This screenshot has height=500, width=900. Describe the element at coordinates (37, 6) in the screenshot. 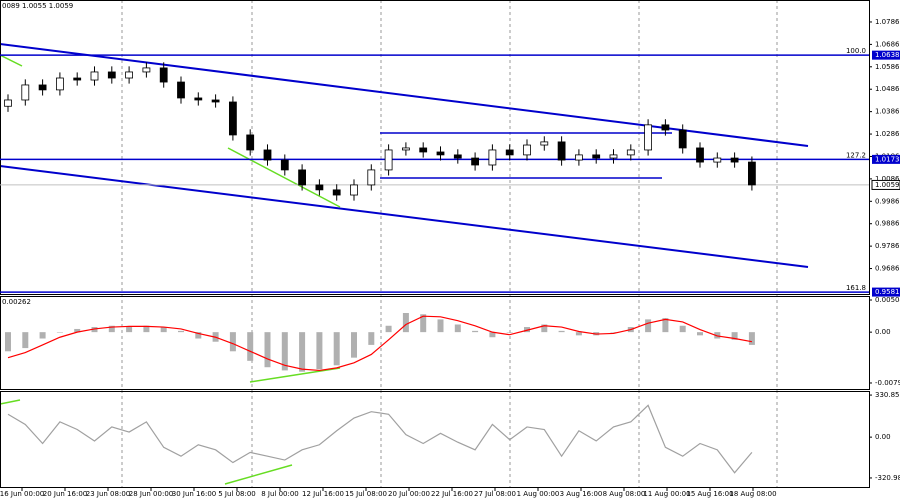

I see `price-header: 0089 1.0055 1.0059` at that location.